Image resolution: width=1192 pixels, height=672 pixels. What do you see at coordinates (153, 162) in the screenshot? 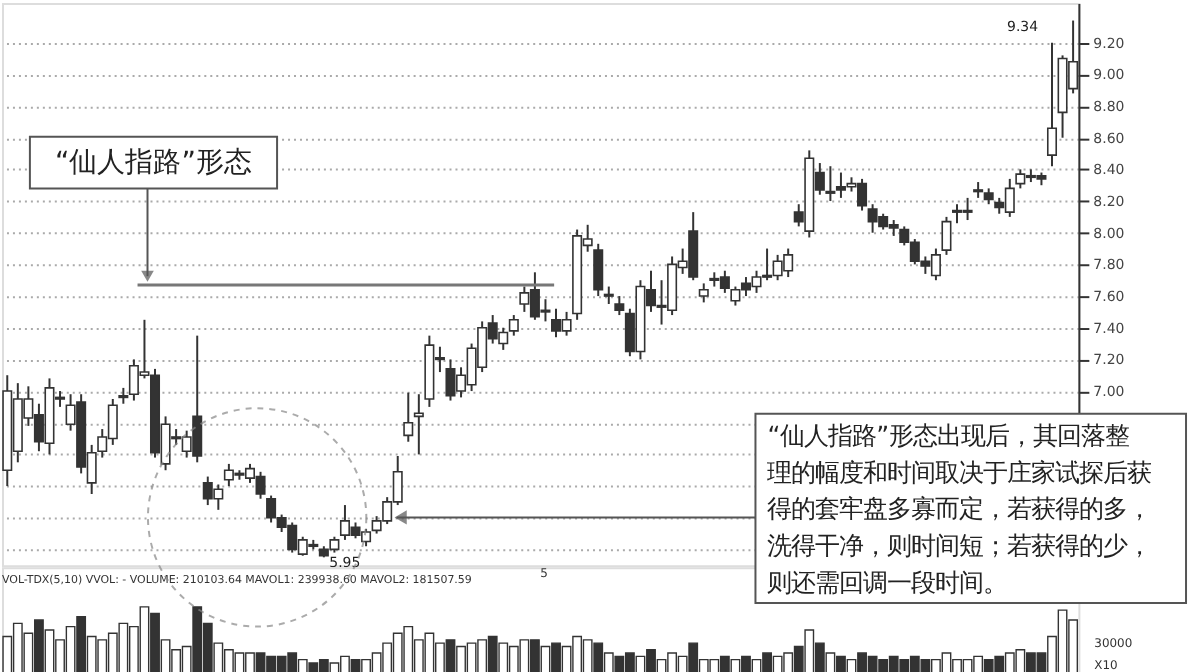
I see `annotation: “仙人指路”形态` at bounding box center [153, 162].